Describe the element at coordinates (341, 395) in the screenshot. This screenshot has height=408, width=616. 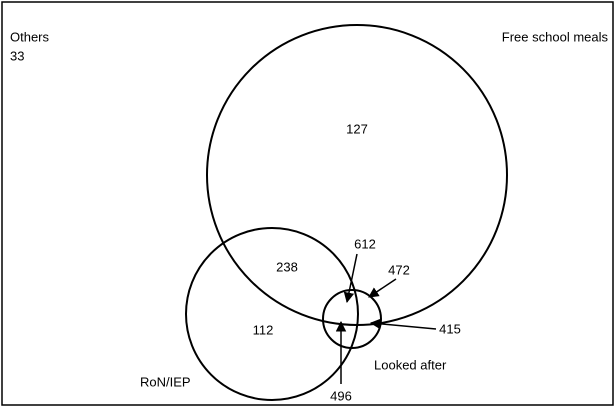
I see `region-count: 496` at that location.